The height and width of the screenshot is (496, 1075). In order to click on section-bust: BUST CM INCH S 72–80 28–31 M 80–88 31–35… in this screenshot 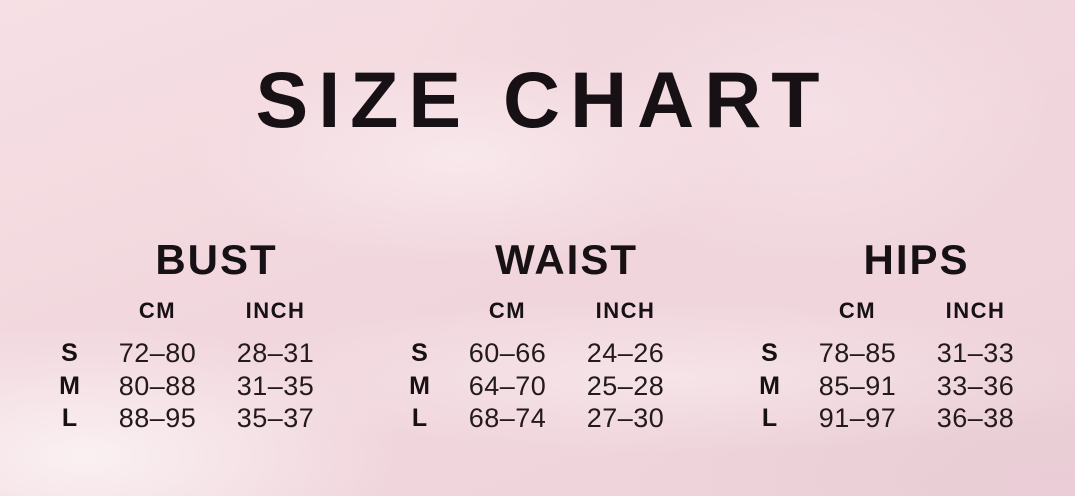, I will do `click(188, 337)`.